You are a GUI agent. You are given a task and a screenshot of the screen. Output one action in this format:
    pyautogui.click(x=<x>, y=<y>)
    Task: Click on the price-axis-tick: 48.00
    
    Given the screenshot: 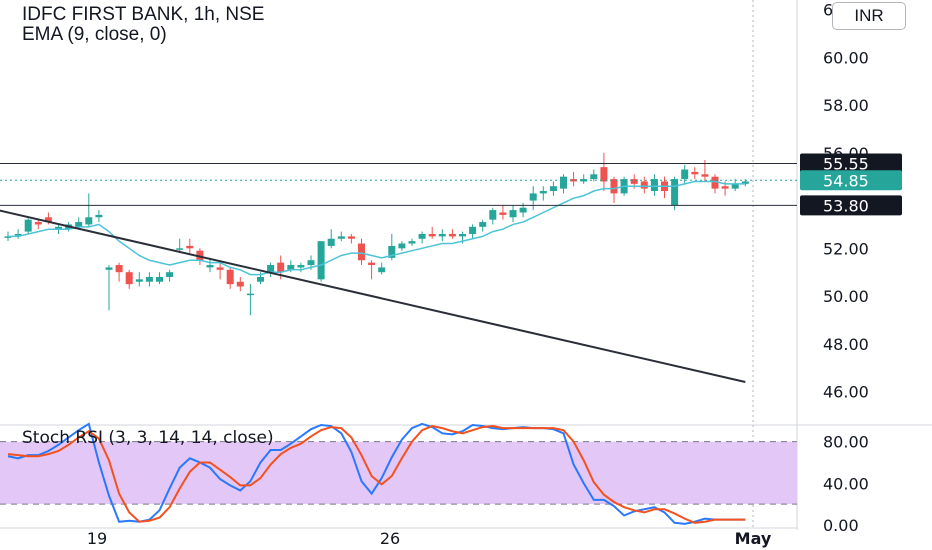 What is the action you would take?
    pyautogui.click(x=846, y=344)
    